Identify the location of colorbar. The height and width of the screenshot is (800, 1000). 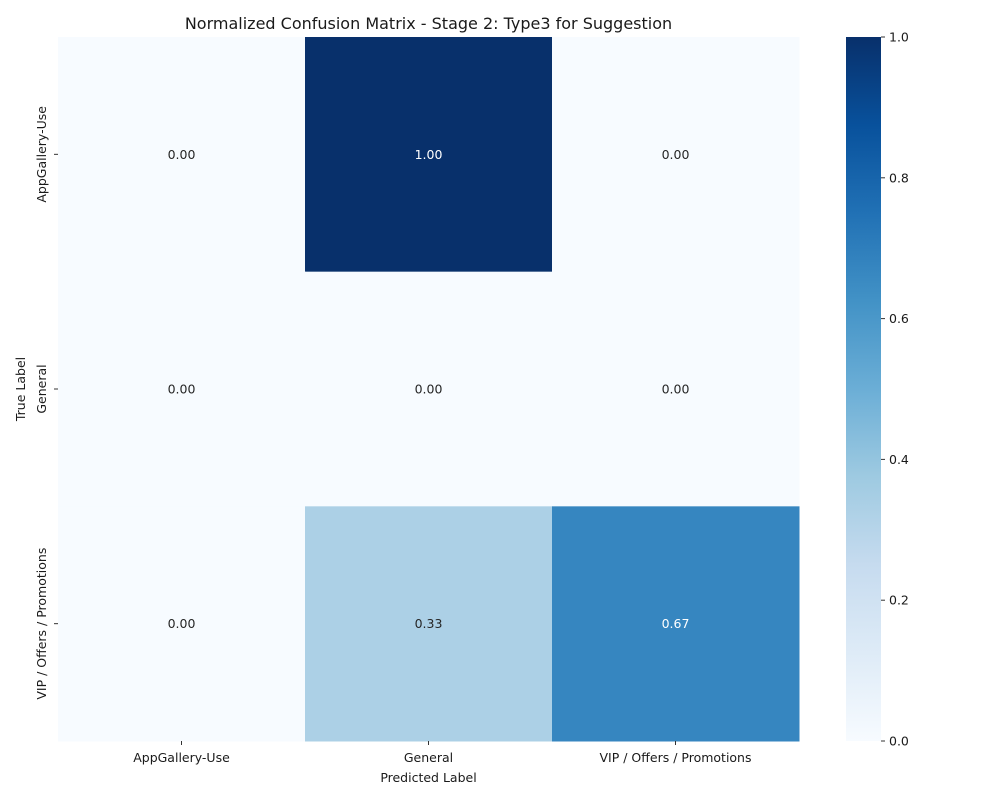
(863, 389).